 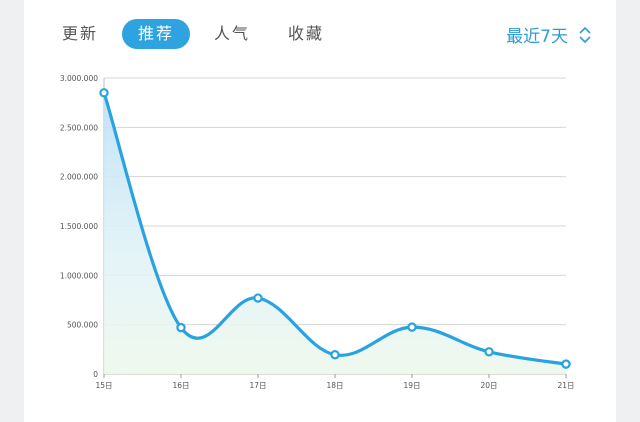 I want to click on x-tick-label: 18日, so click(x=334, y=385).